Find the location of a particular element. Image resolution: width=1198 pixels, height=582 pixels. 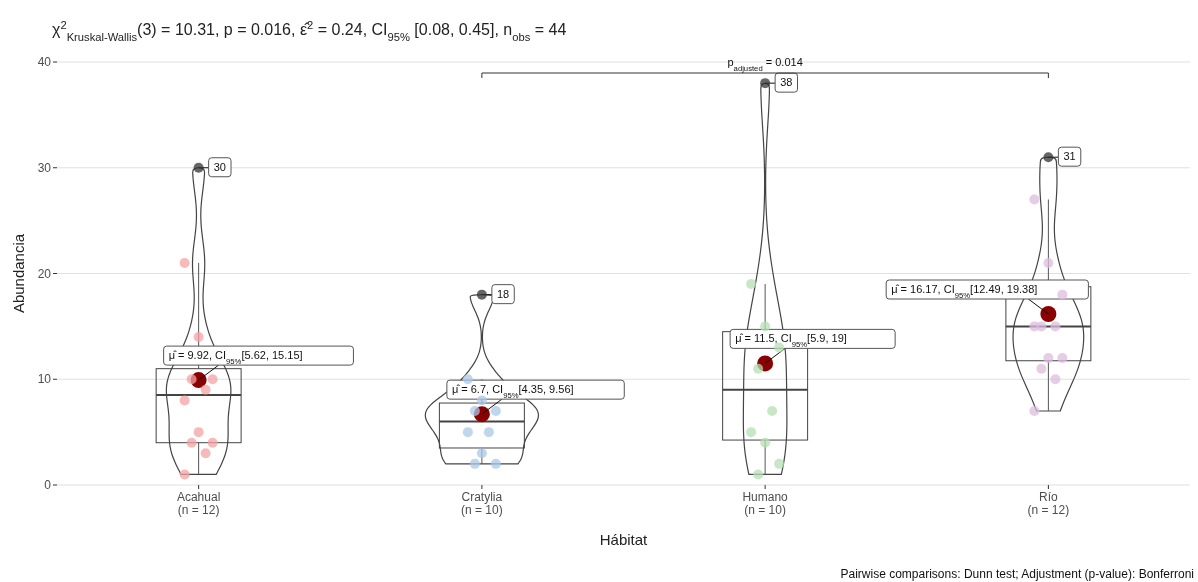

x-tick-label: Río (n = 12) is located at coordinates (1048, 503).